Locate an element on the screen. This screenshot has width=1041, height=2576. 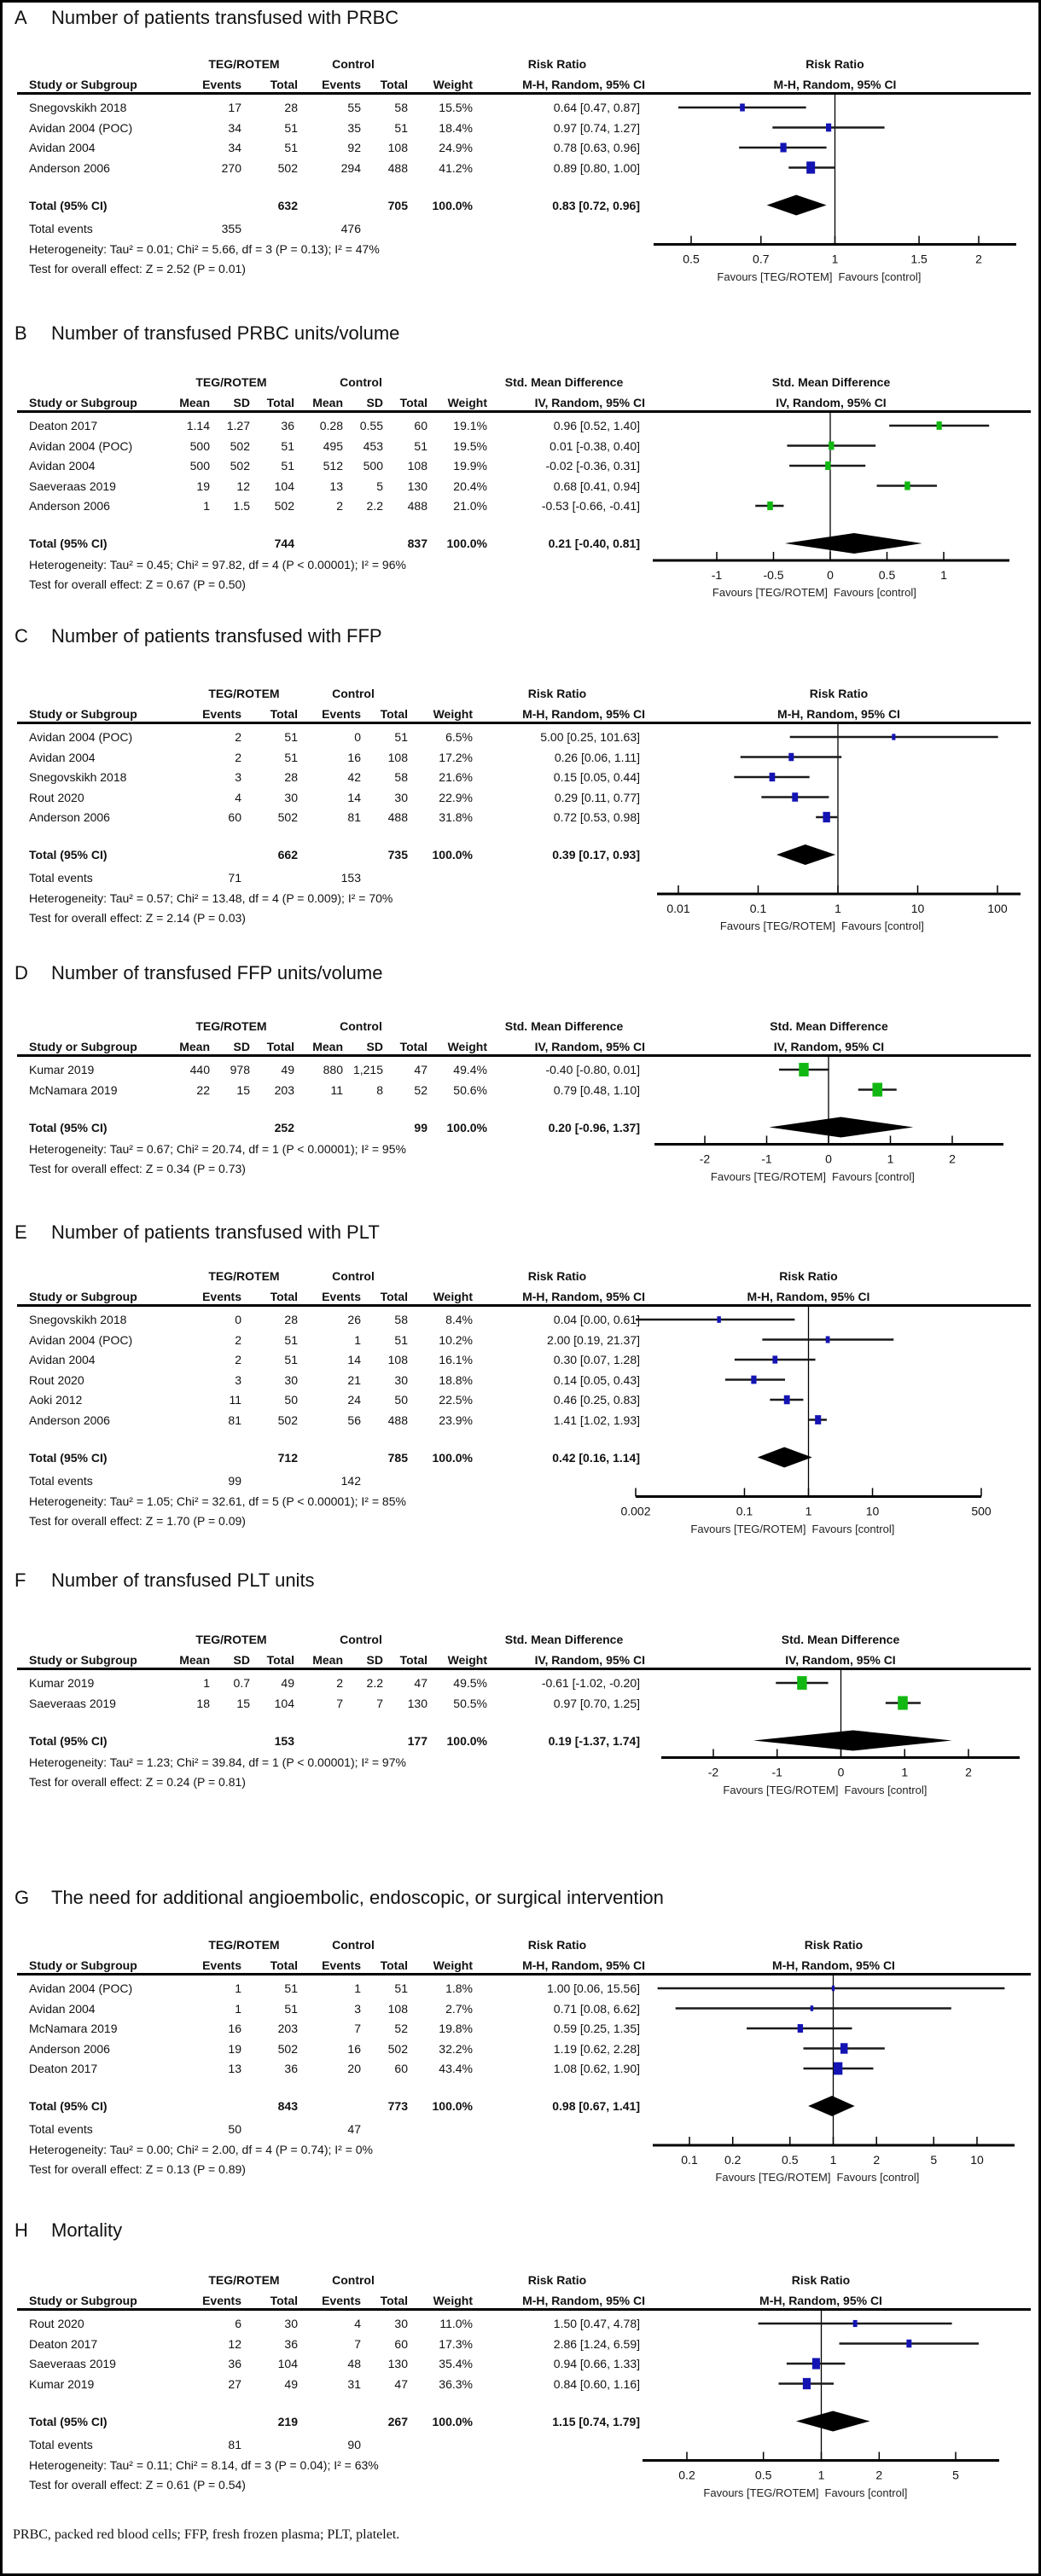
panel-letter: A is located at coordinates (21, 17).